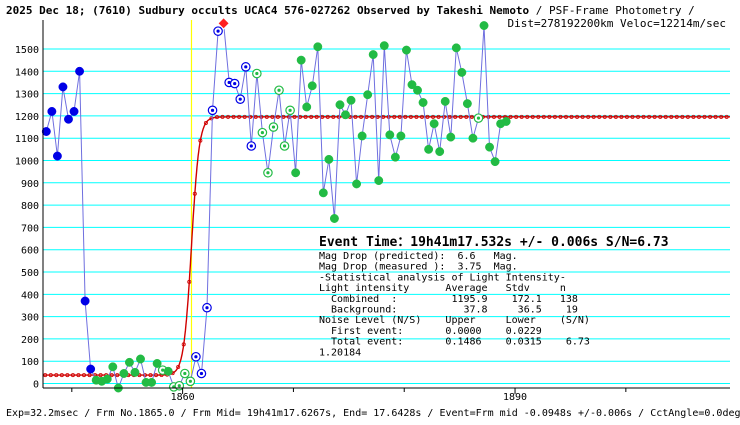  I want to click on info-line-9: 1.20184, so click(340, 352).